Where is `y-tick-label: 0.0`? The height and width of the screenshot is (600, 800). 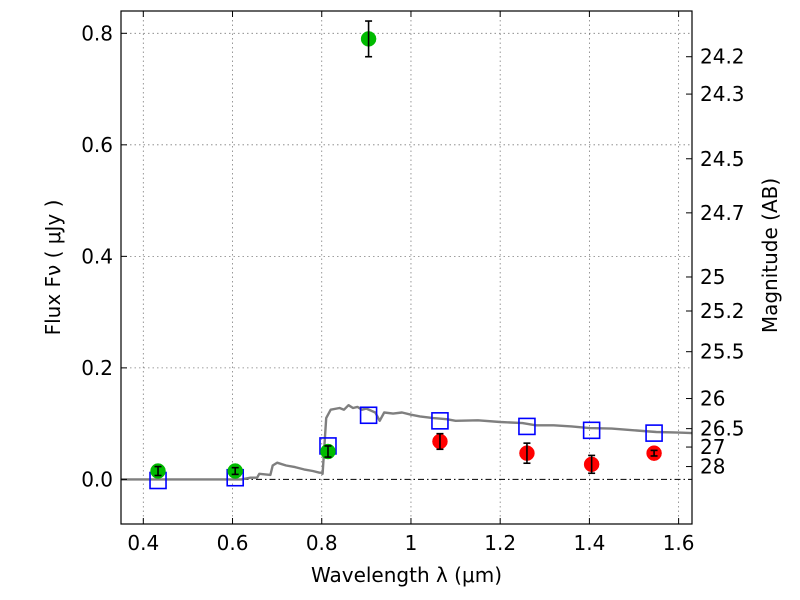 y-tick-label: 0.0 is located at coordinates (97, 479).